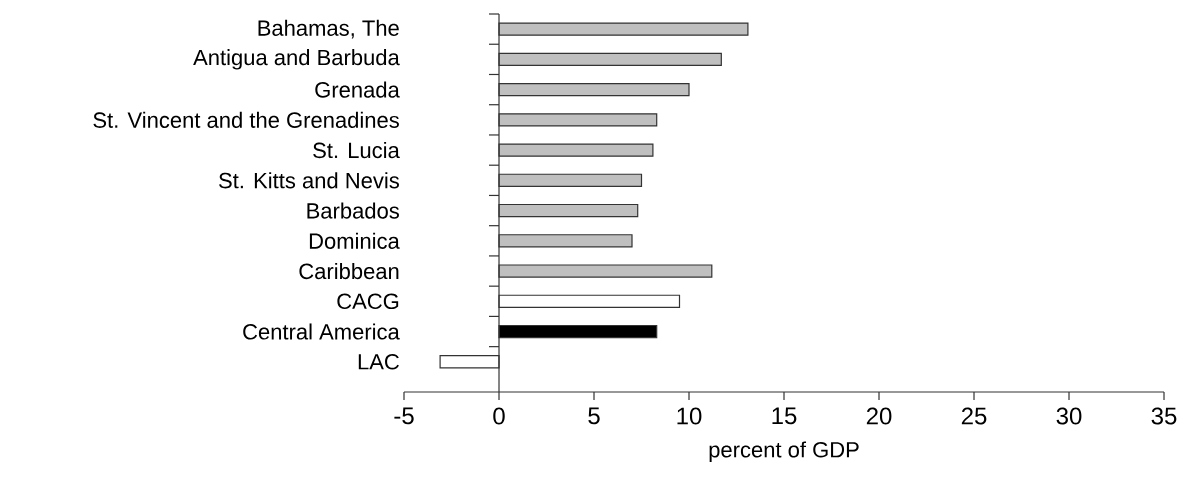 This screenshot has height=479, width=1180. I want to click on y-tick-label: St. Kitts and Nevis, so click(309, 180).